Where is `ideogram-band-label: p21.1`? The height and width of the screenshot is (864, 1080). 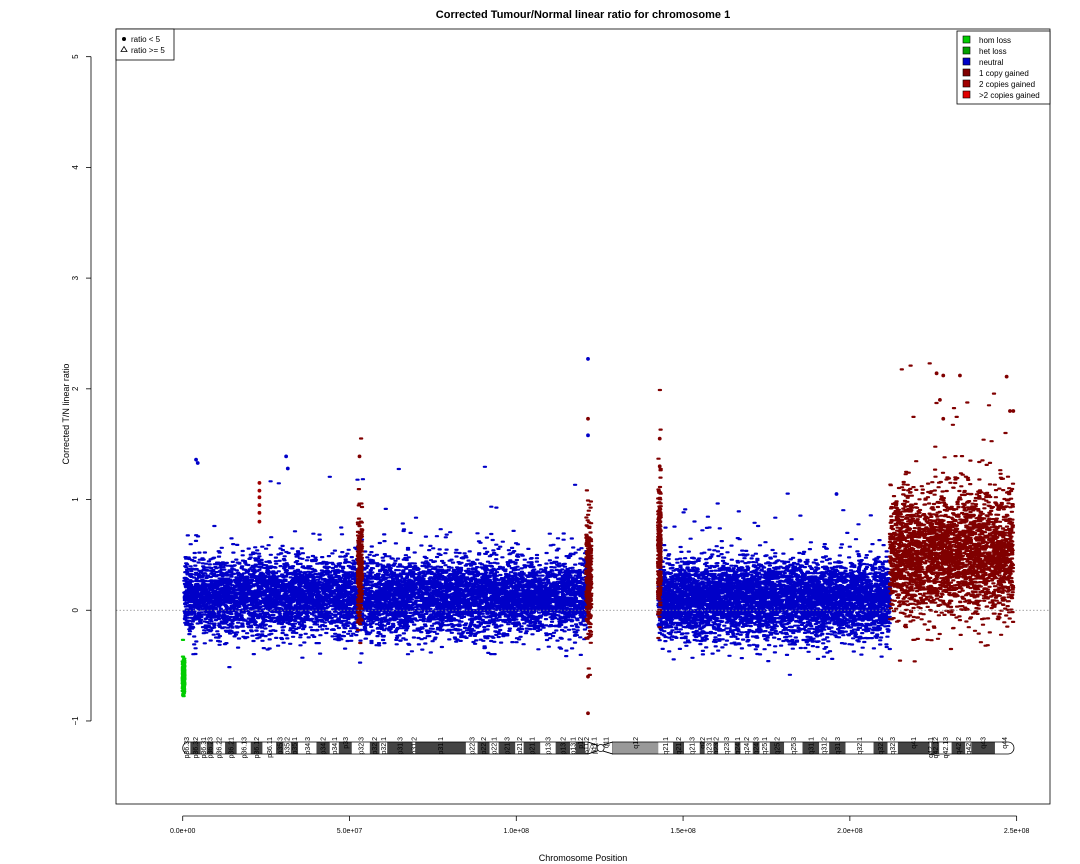 ideogram-band-label: p21.1 is located at coordinates (532, 746).